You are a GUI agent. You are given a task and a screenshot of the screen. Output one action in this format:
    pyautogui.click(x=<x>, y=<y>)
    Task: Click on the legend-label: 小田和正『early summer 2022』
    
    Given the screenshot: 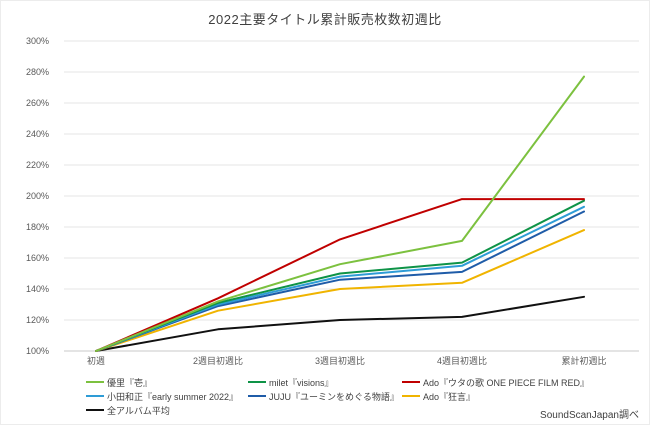 What is the action you would take?
    pyautogui.click(x=173, y=396)
    